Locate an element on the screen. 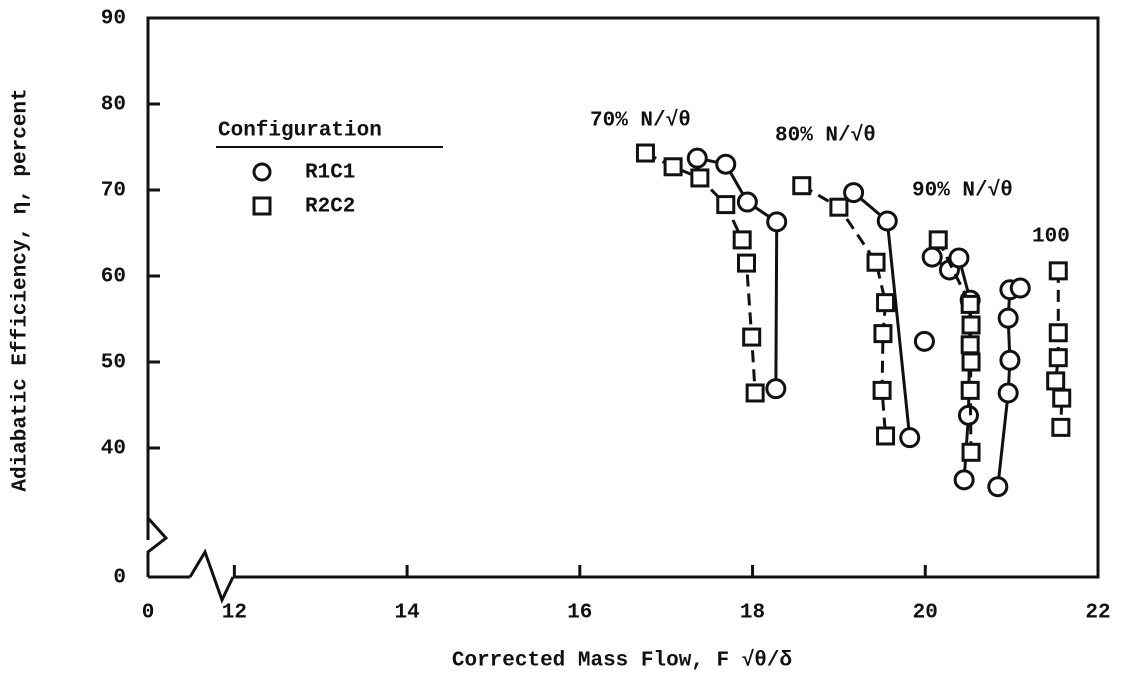  x-tick-label: 18 is located at coordinates (752, 613).